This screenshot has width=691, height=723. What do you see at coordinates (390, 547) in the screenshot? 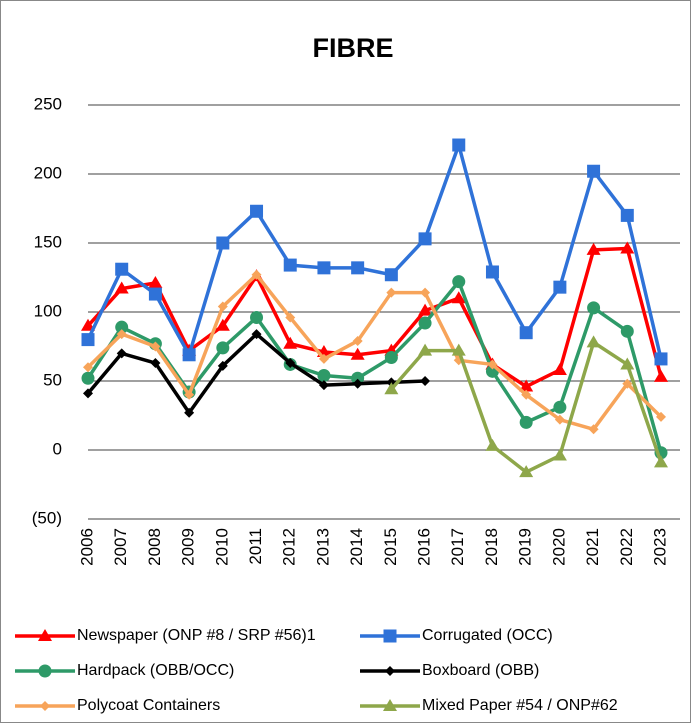
I see `x-tick-label: 2015` at bounding box center [390, 547].